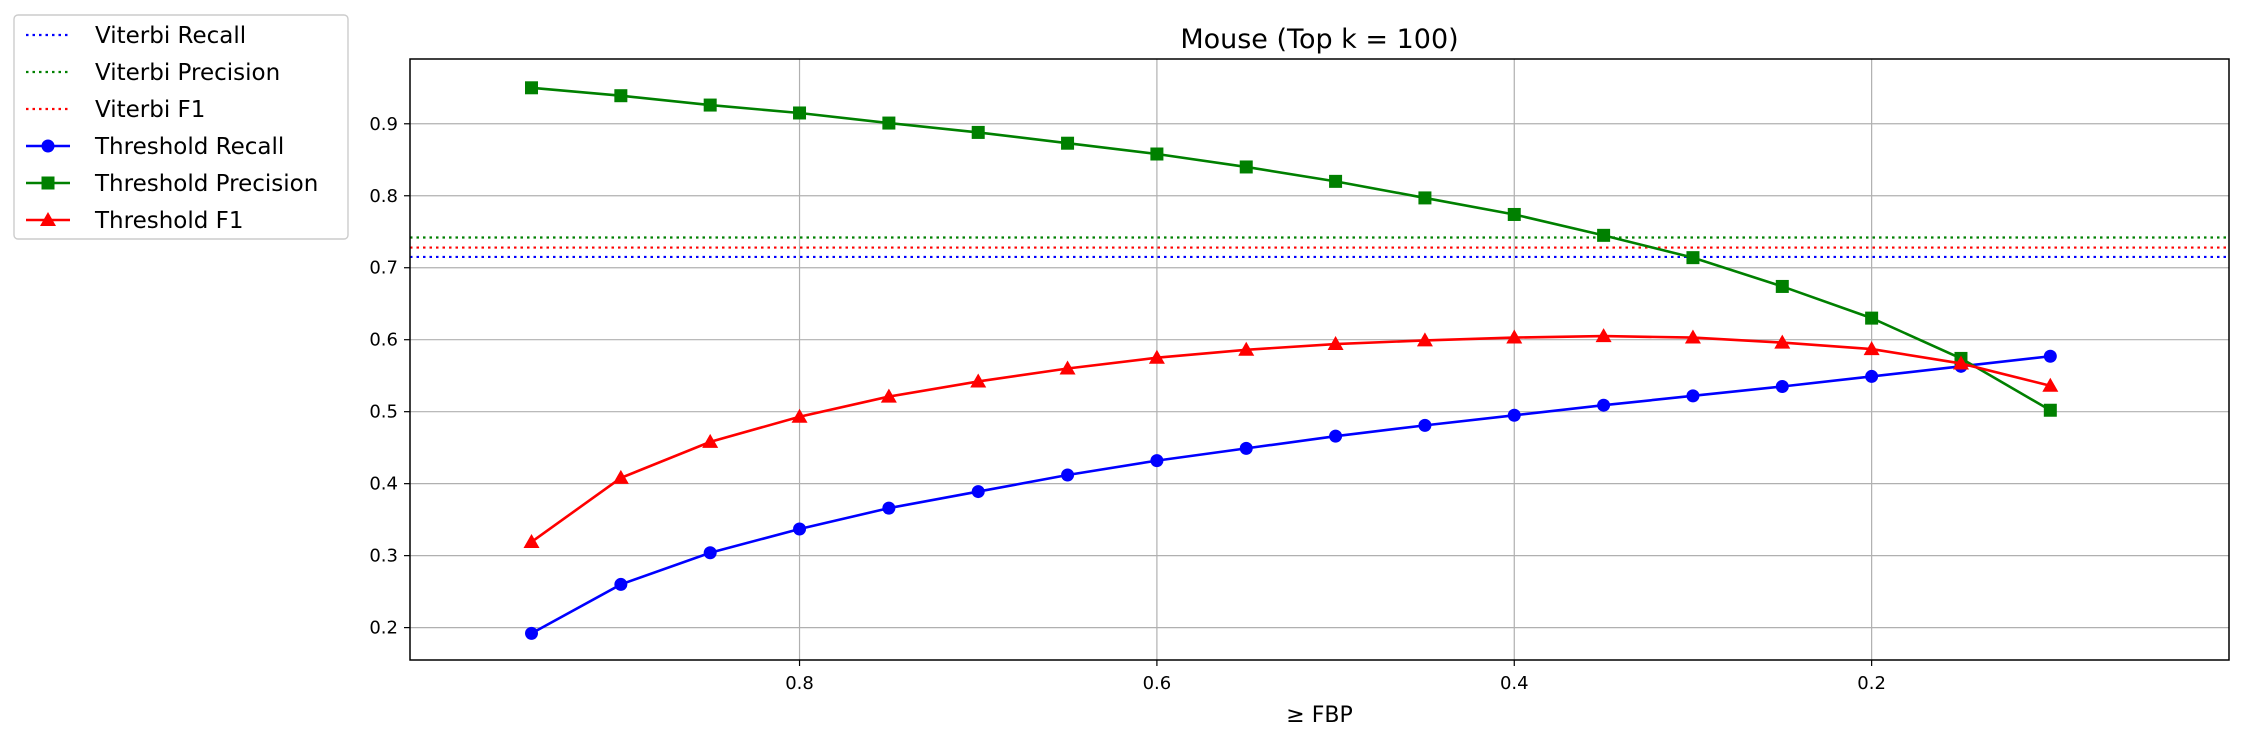 This screenshot has height=743, width=2245. What do you see at coordinates (799, 683) in the screenshot?
I see `x-tick-label: 0.8` at bounding box center [799, 683].